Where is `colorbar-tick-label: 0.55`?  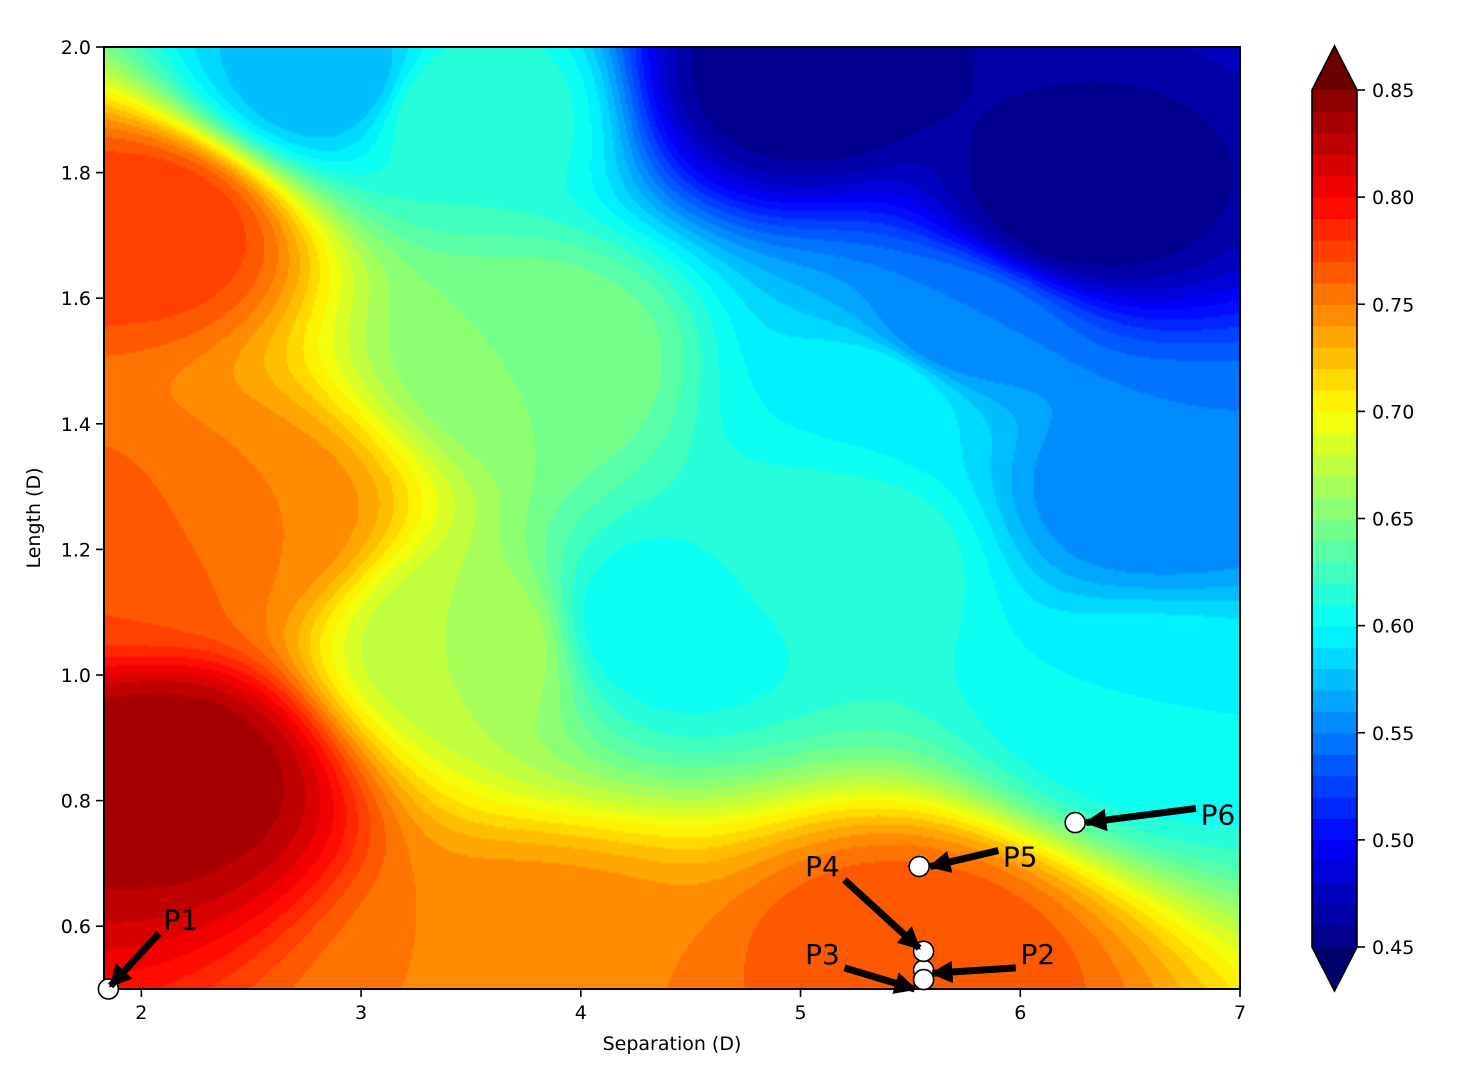 colorbar-tick-label: 0.55 is located at coordinates (1393, 734).